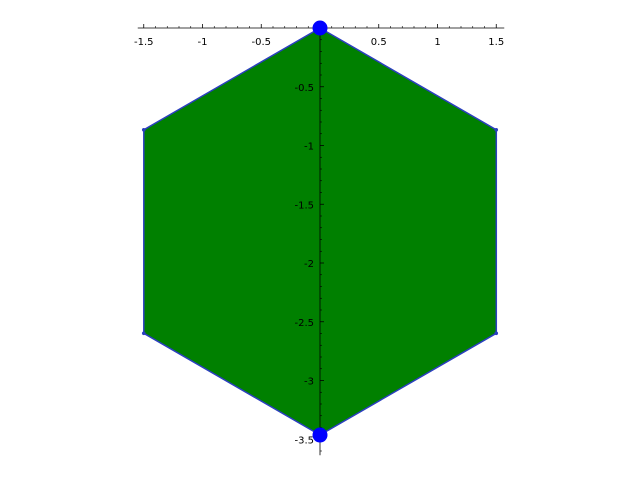 The image size is (640, 480). What do you see at coordinates (309, 382) in the screenshot?
I see `y-tick-label: -3` at bounding box center [309, 382].